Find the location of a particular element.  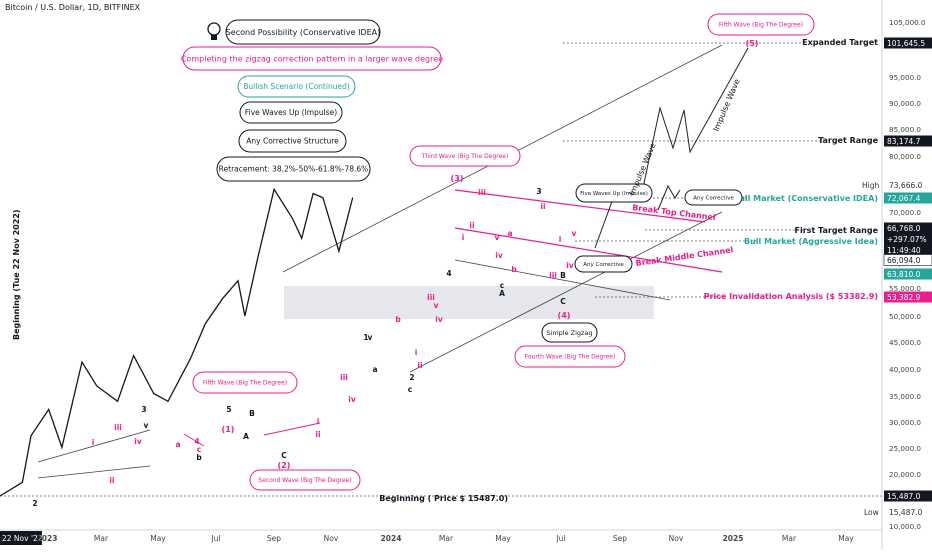

lightbulb-glass is located at coordinates (214, 29).